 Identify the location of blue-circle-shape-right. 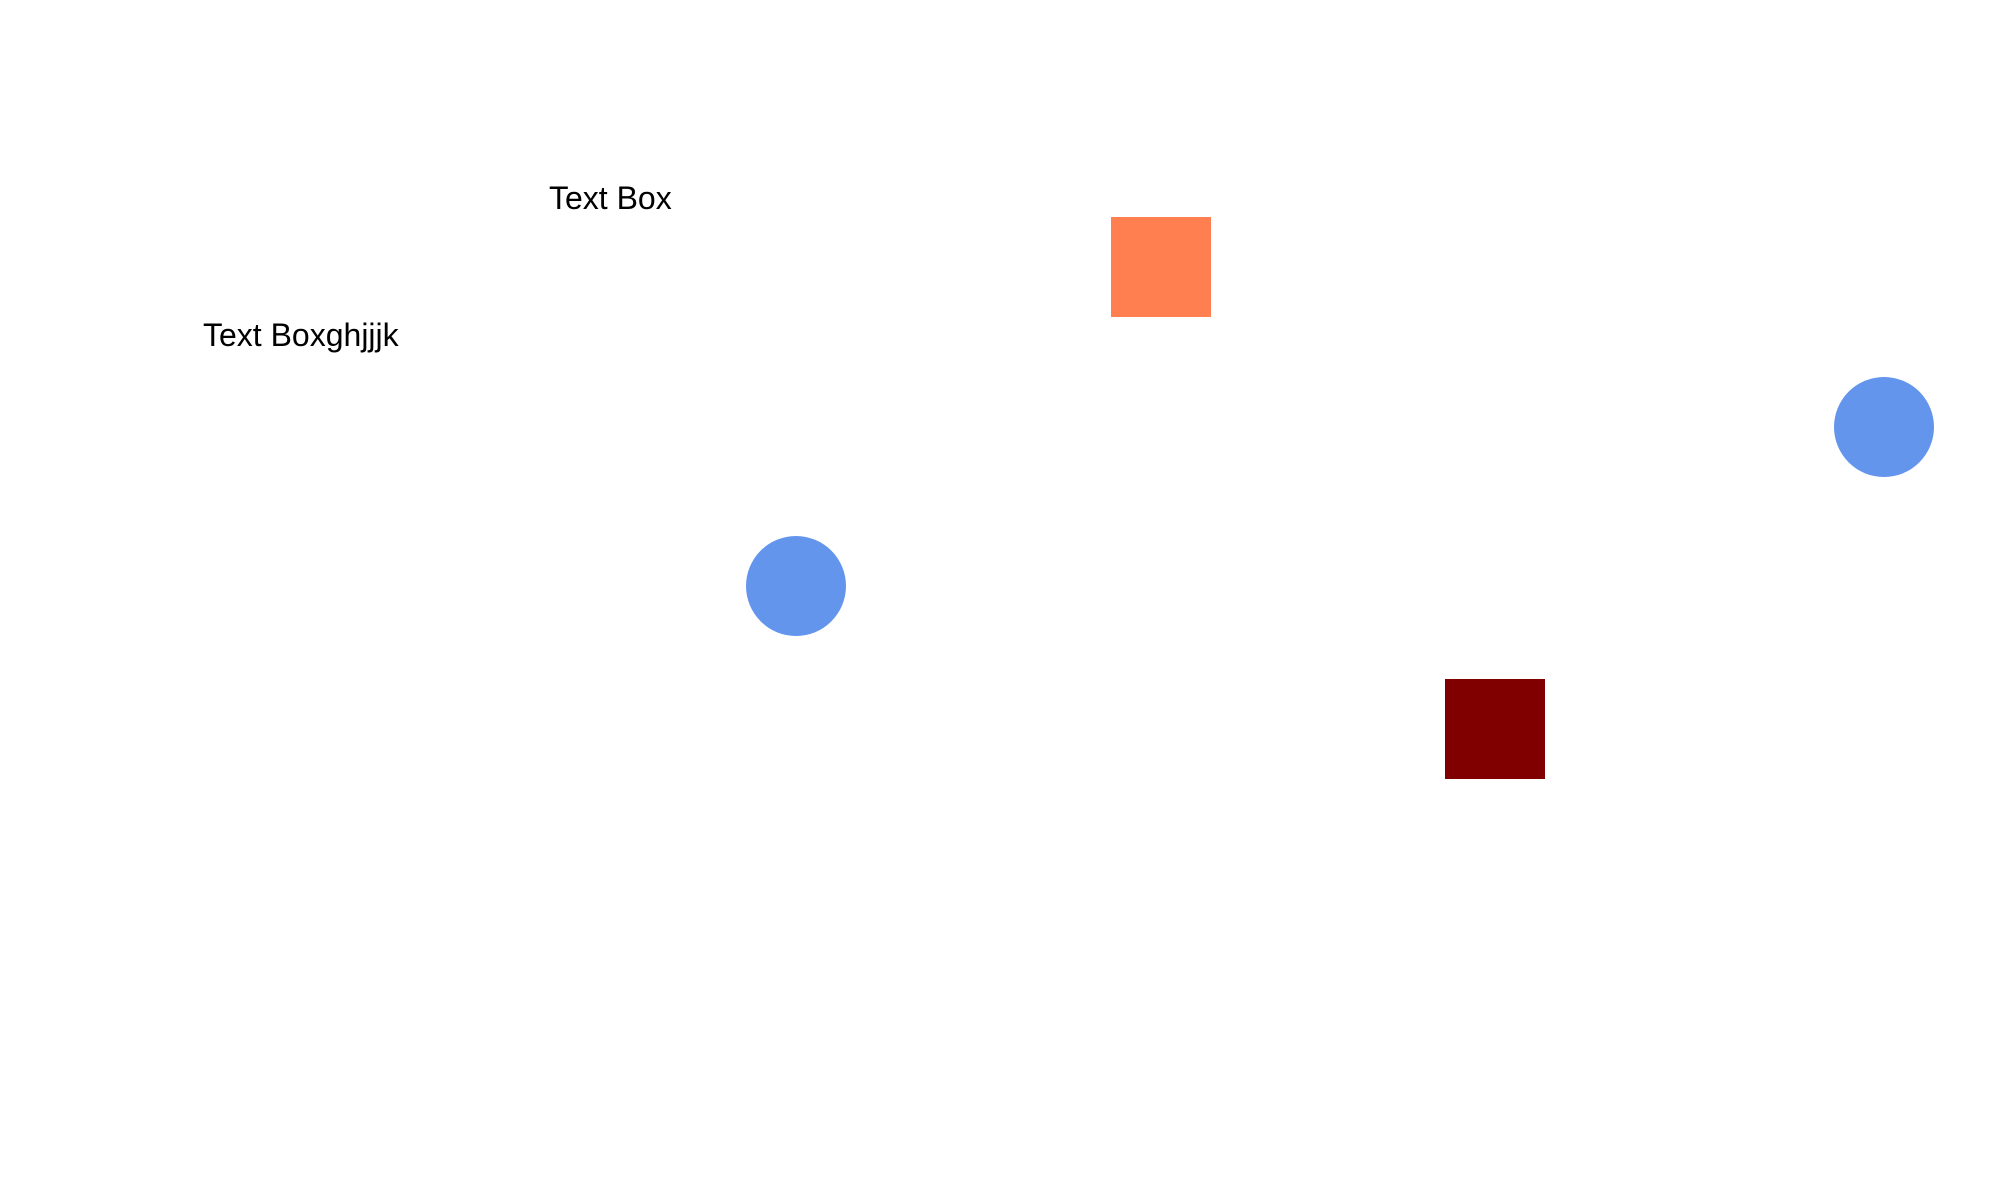
(1884, 427).